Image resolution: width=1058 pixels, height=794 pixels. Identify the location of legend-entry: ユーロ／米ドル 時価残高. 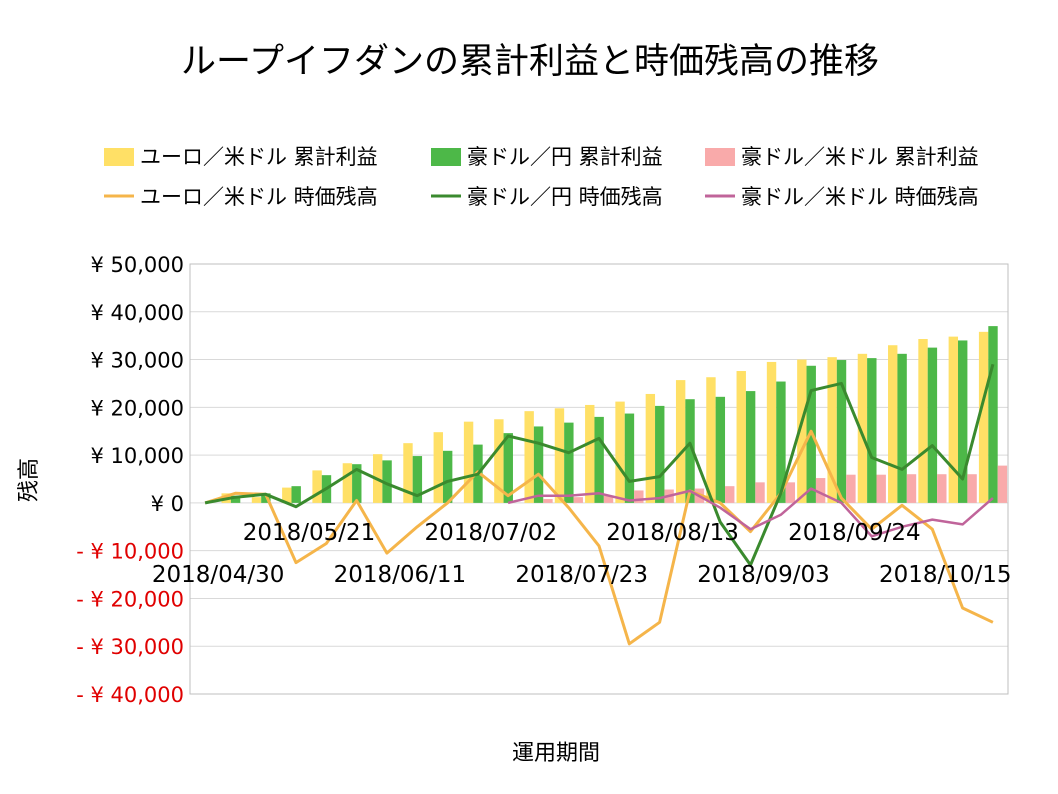
(241, 197).